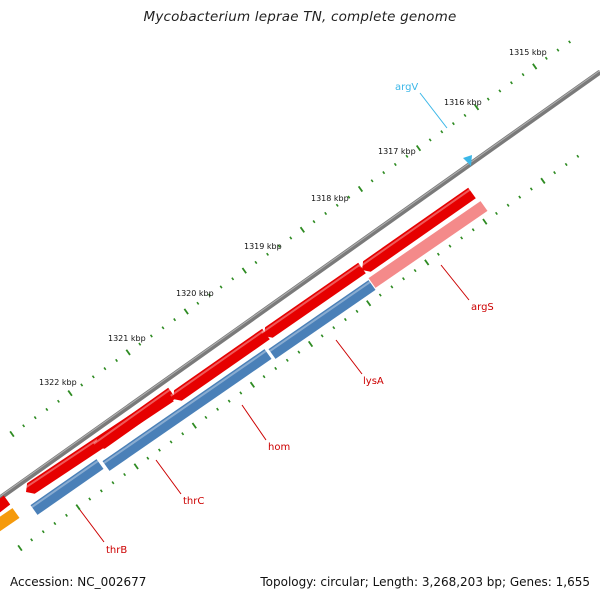  What do you see at coordinates (132, 417) in the screenshot?
I see `gene-thrC-highlight` at bounding box center [132, 417].